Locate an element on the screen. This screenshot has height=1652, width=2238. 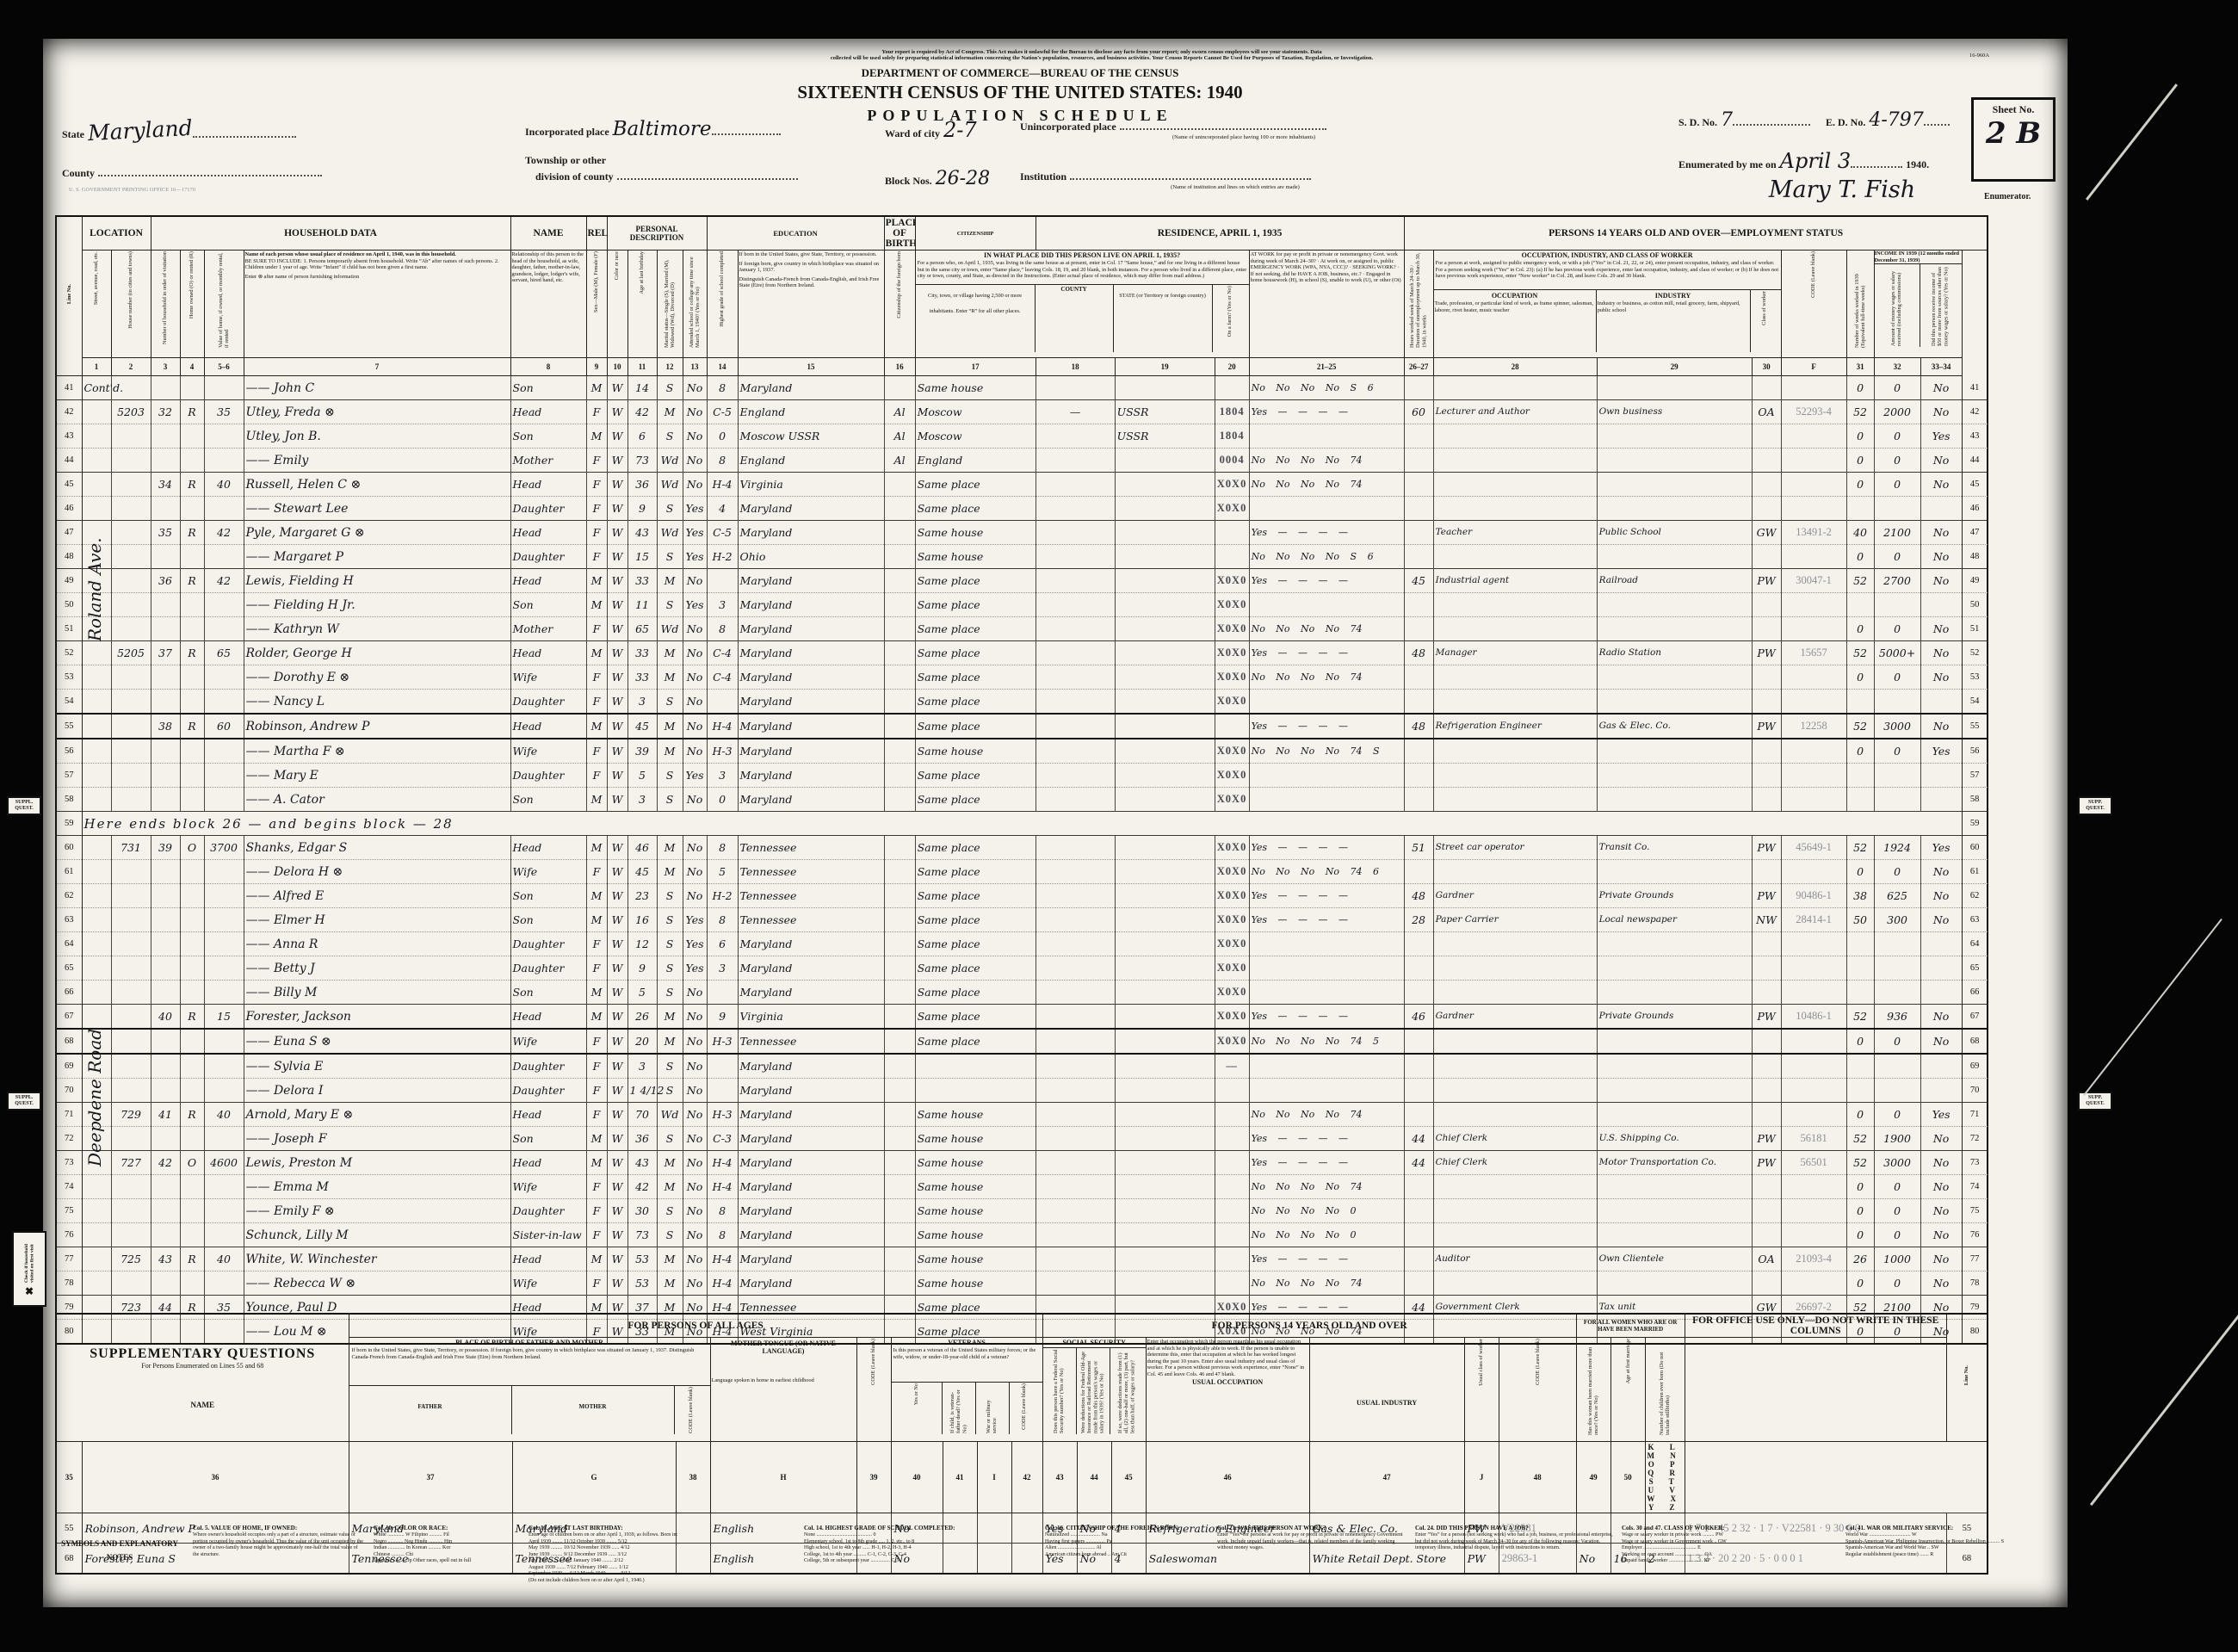
cell-hours-worked: 48 is located at coordinates (1418, 653).